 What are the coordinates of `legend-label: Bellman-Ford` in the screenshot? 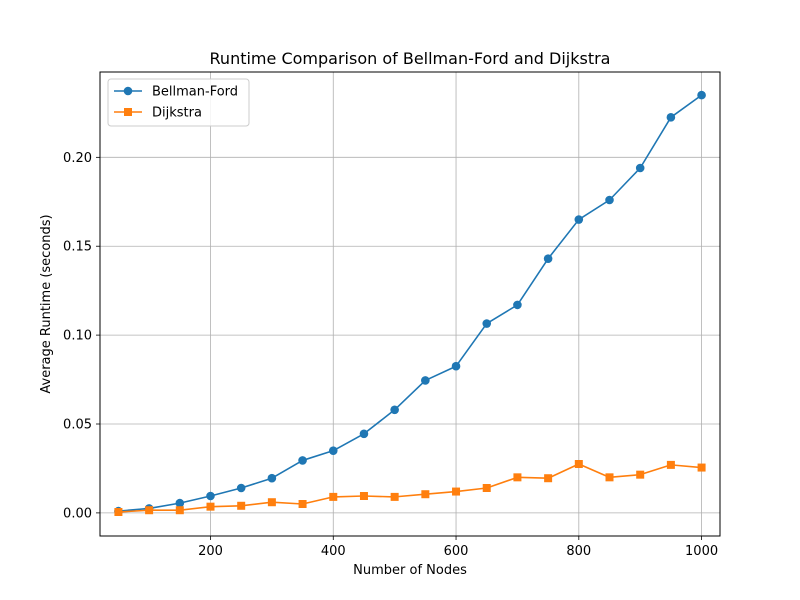 It's located at (195, 92).